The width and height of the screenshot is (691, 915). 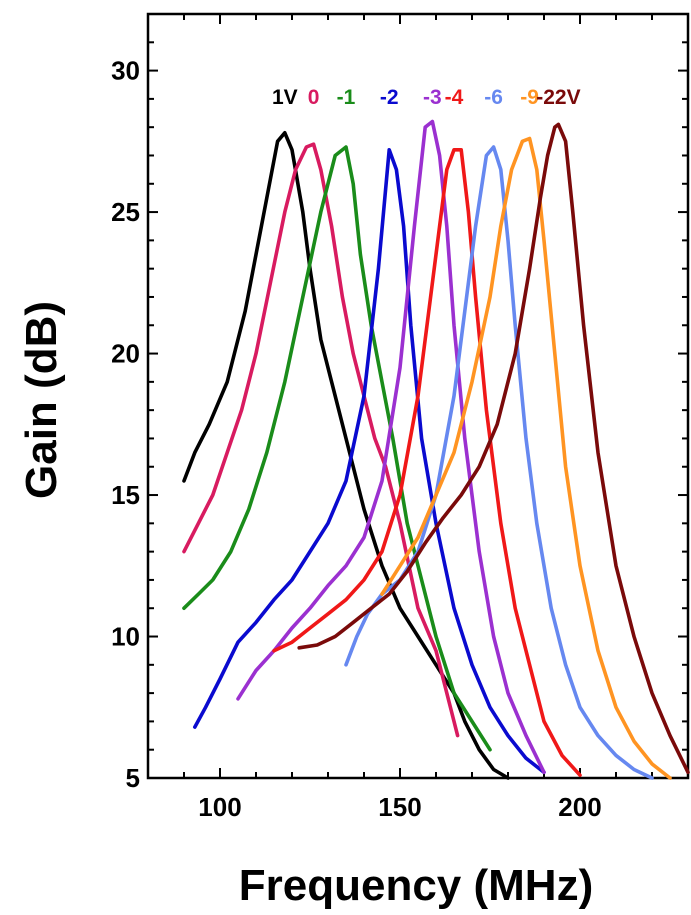 I want to click on x-tick-label: 150, so click(x=399, y=807).